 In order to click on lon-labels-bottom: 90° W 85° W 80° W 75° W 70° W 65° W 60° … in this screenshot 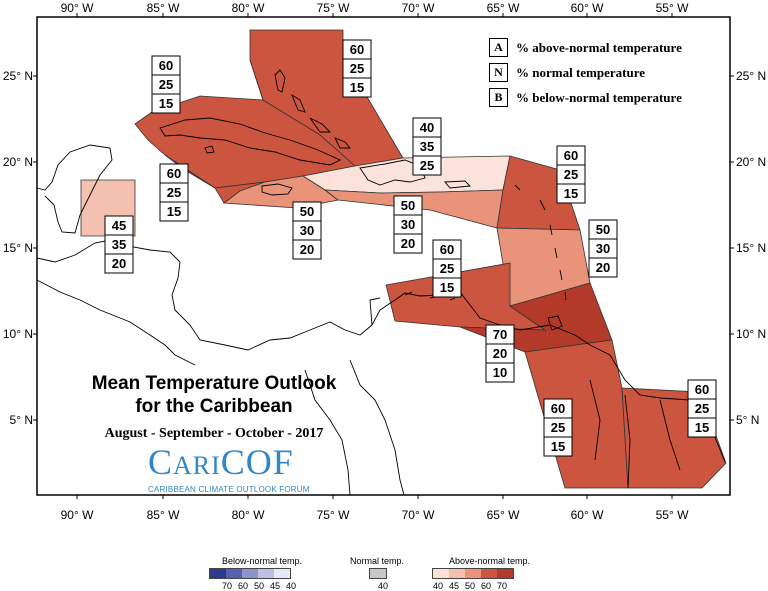, I will do `click(375, 515)`.